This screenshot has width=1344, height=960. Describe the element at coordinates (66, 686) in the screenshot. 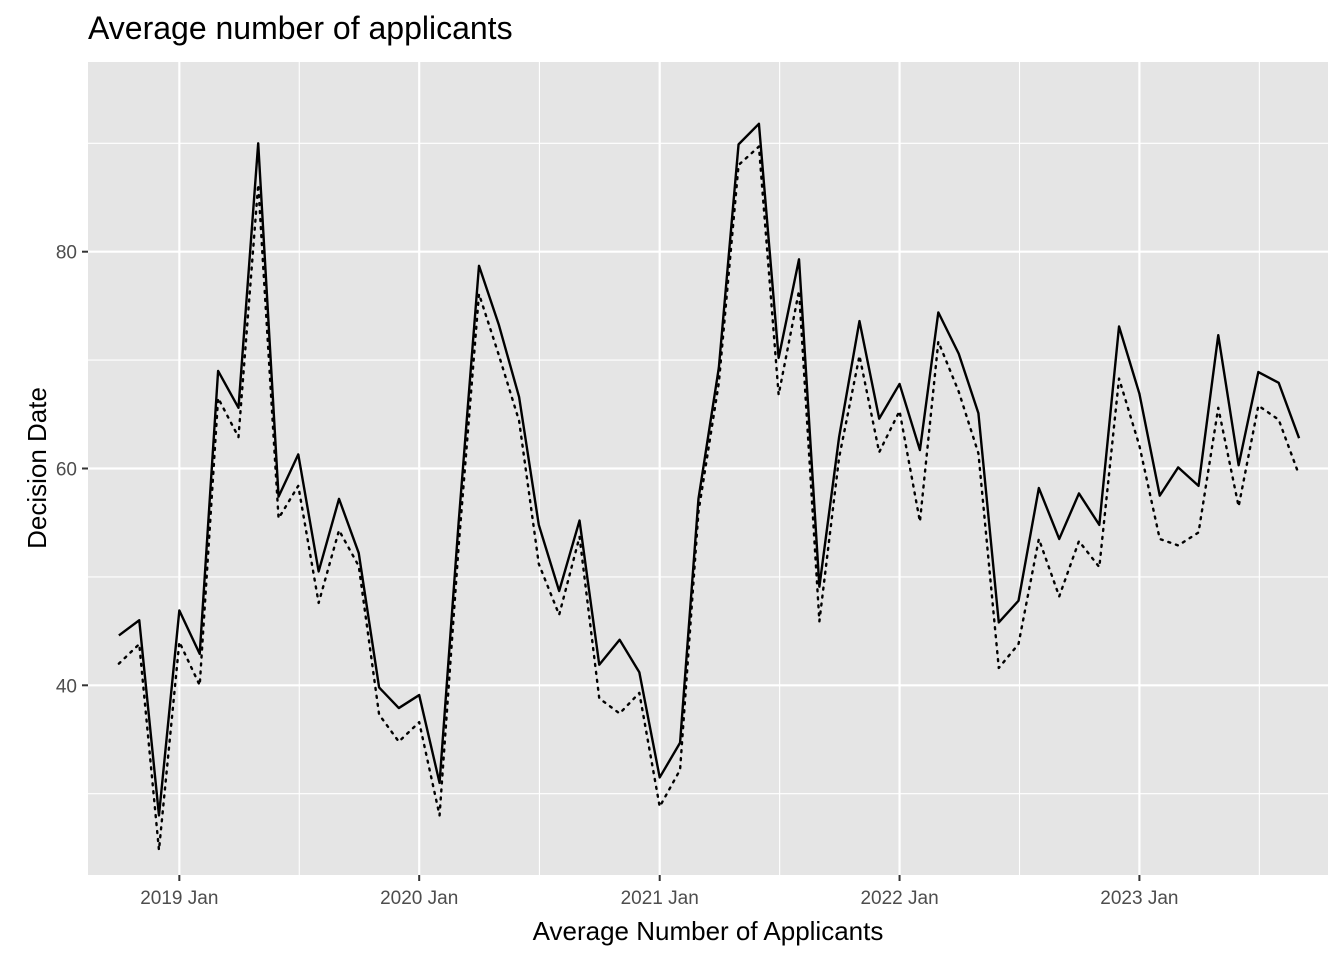

I see `y-tick-label: 40` at that location.